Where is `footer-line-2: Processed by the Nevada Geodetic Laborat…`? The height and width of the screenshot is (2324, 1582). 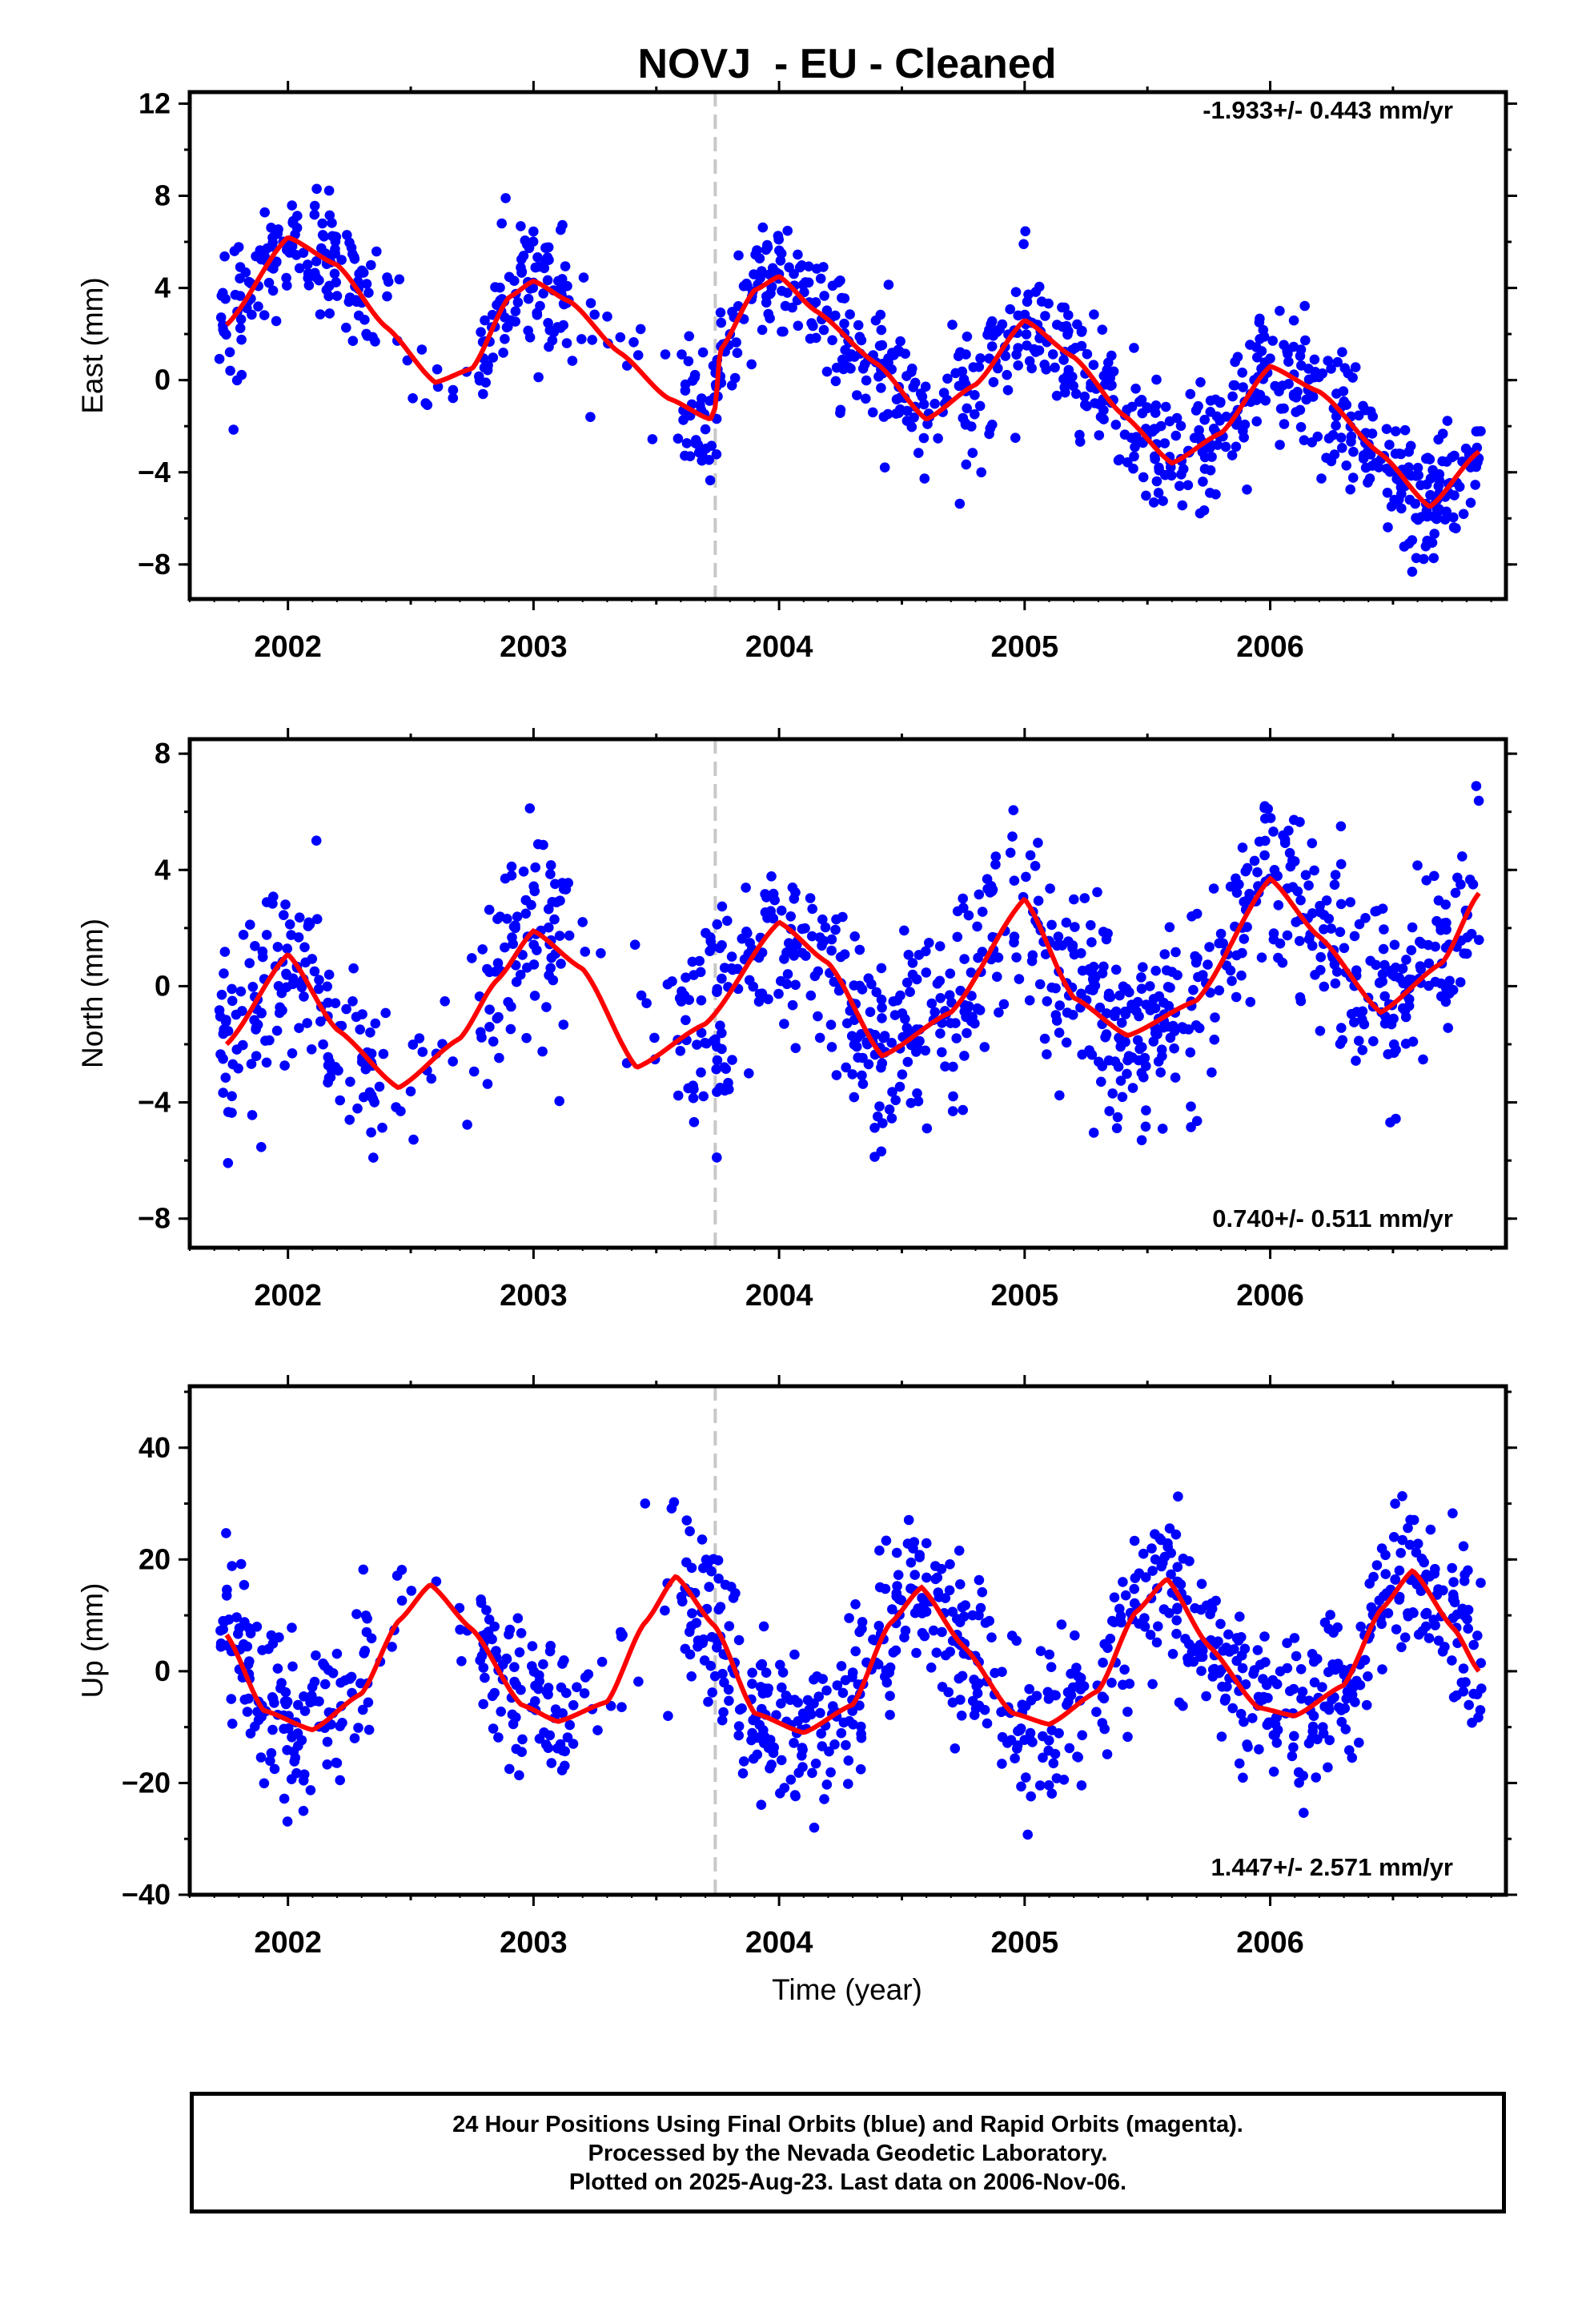 footer-line-2: Processed by the Nevada Geodetic Laborat… is located at coordinates (848, 2153).